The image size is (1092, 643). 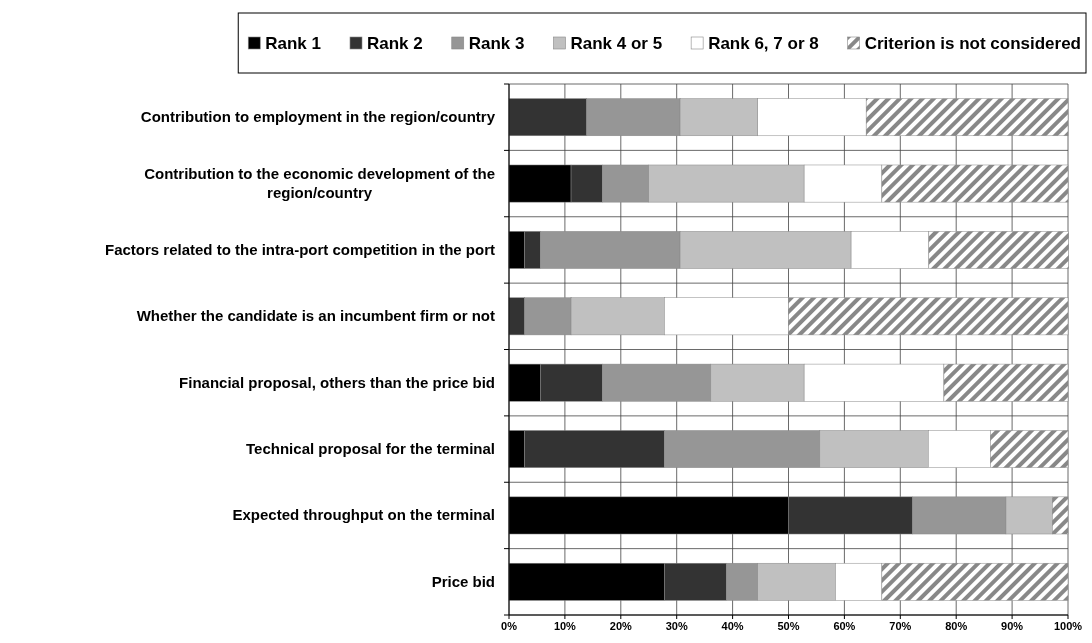 What do you see at coordinates (1068, 626) in the screenshot?
I see `x-tick-label: 100%` at bounding box center [1068, 626].